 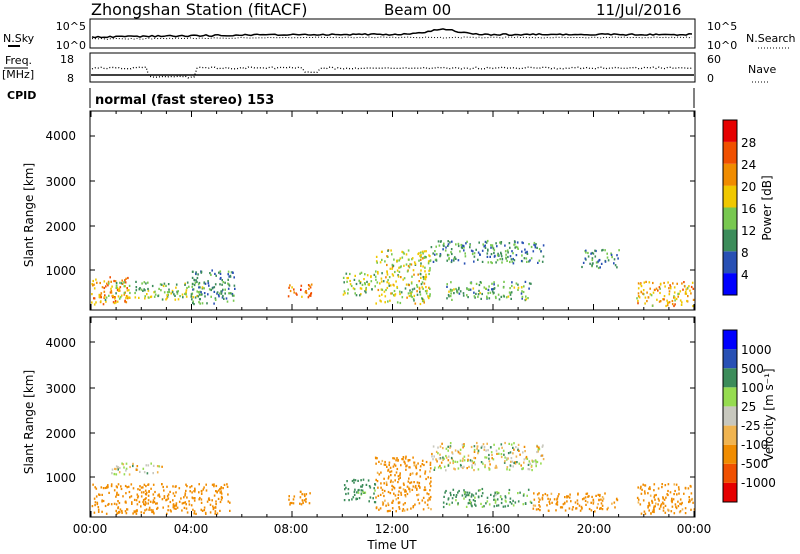 I want to click on power-ytick-3000: 3000, so click(x=60, y=182).